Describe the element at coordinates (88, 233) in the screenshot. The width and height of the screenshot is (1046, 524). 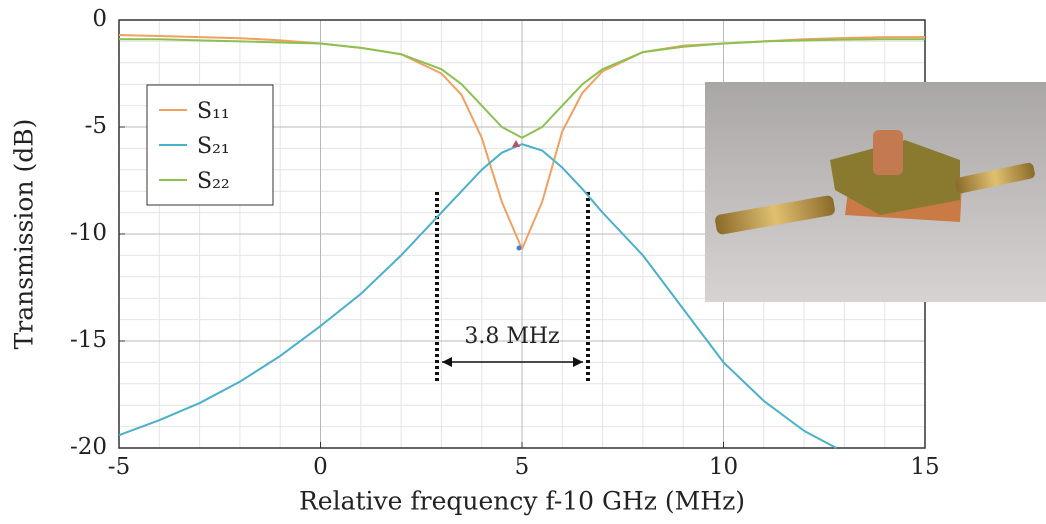
I see `y-tick-label: -10` at that location.